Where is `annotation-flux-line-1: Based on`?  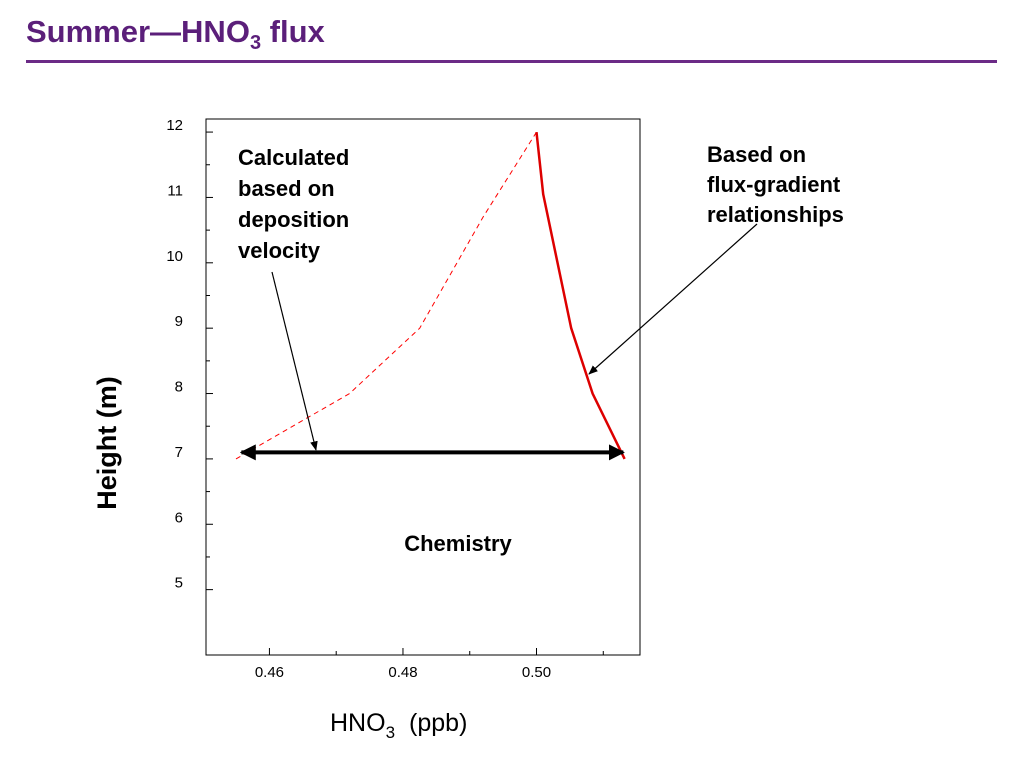
annotation-flux-line-1: Based on is located at coordinates (756, 154).